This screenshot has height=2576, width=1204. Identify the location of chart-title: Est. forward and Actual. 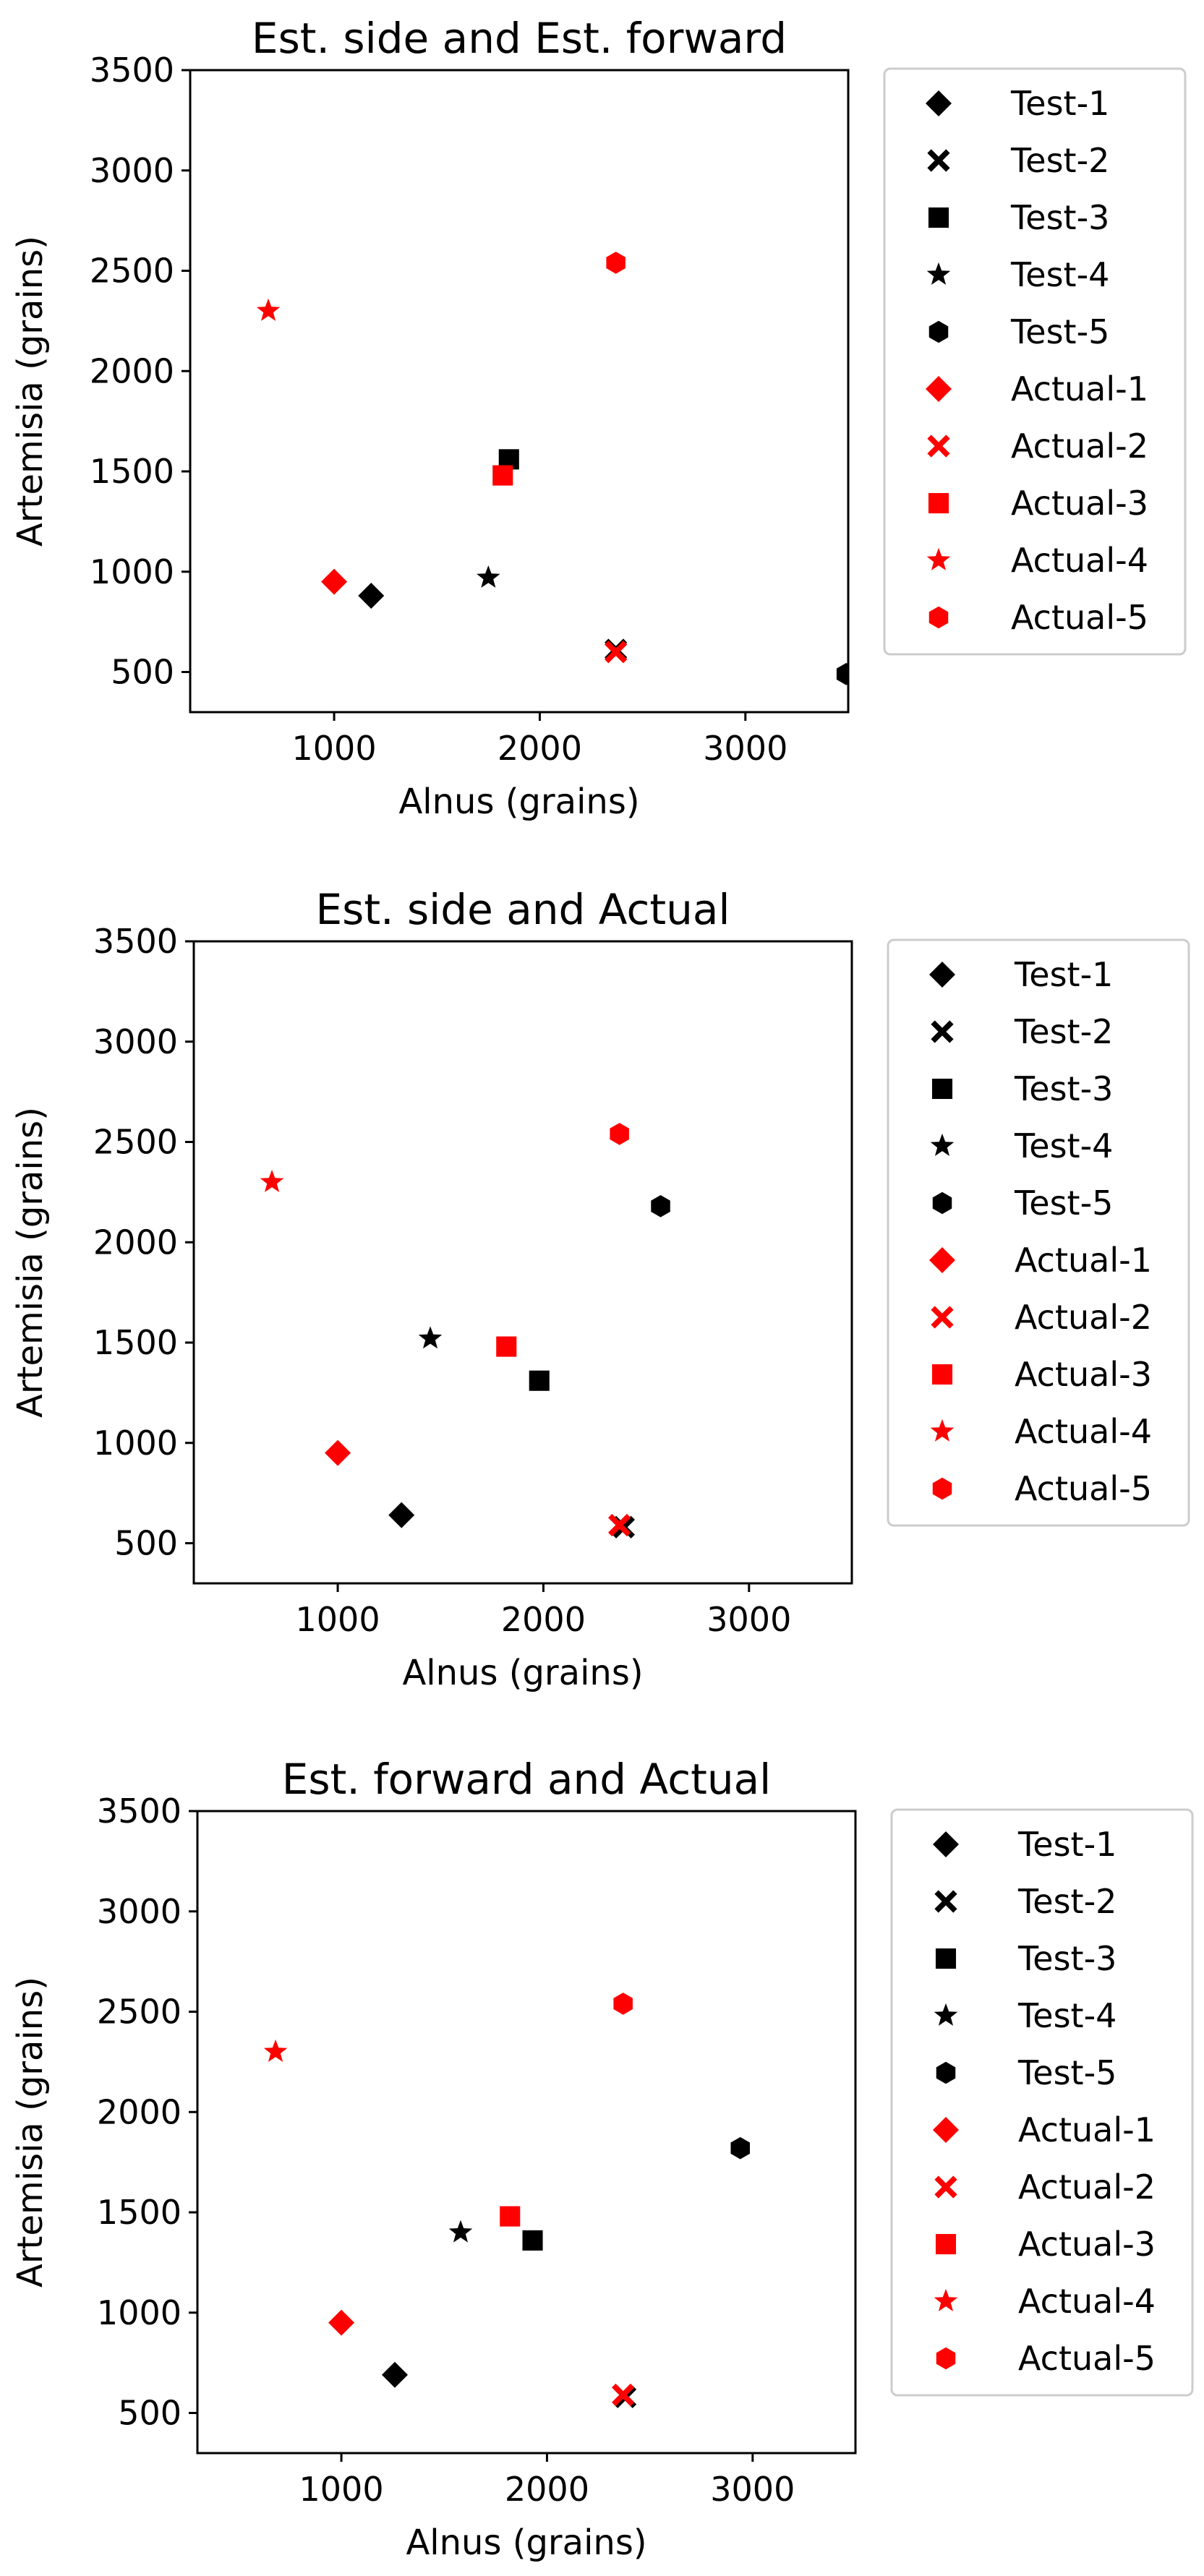
(527, 1780).